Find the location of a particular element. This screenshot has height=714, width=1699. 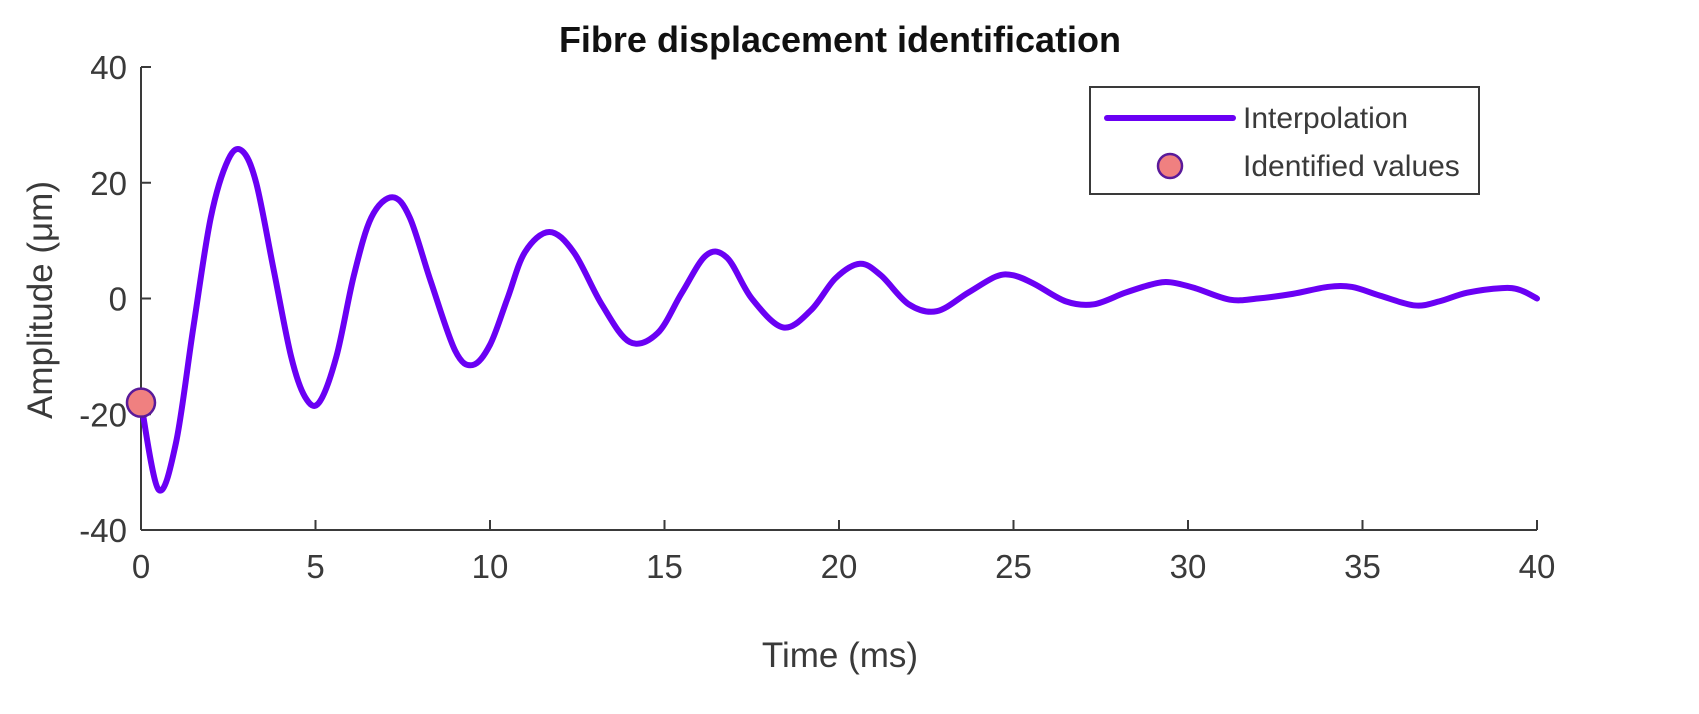

x-tick-label: 40 is located at coordinates (1537, 566).